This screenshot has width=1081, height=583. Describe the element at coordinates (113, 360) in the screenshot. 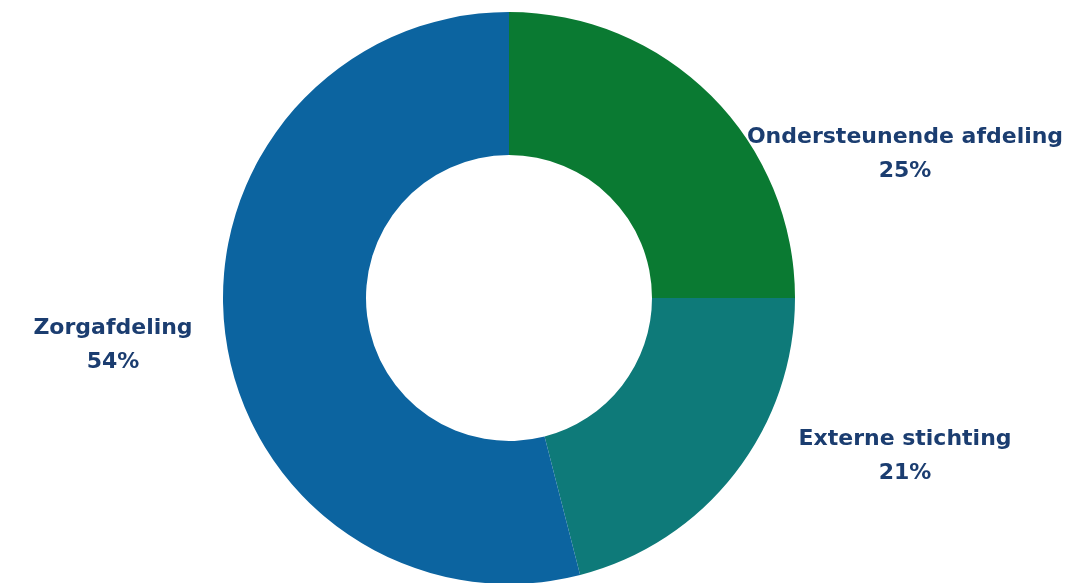

I see `data-label: 54%` at that location.